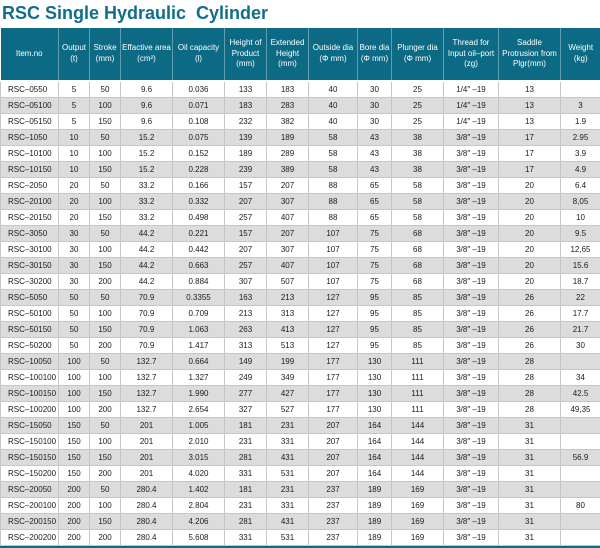 This screenshot has width=600, height=548. What do you see at coordinates (529, 121) in the screenshot?
I see `table-cell: 13` at bounding box center [529, 121].